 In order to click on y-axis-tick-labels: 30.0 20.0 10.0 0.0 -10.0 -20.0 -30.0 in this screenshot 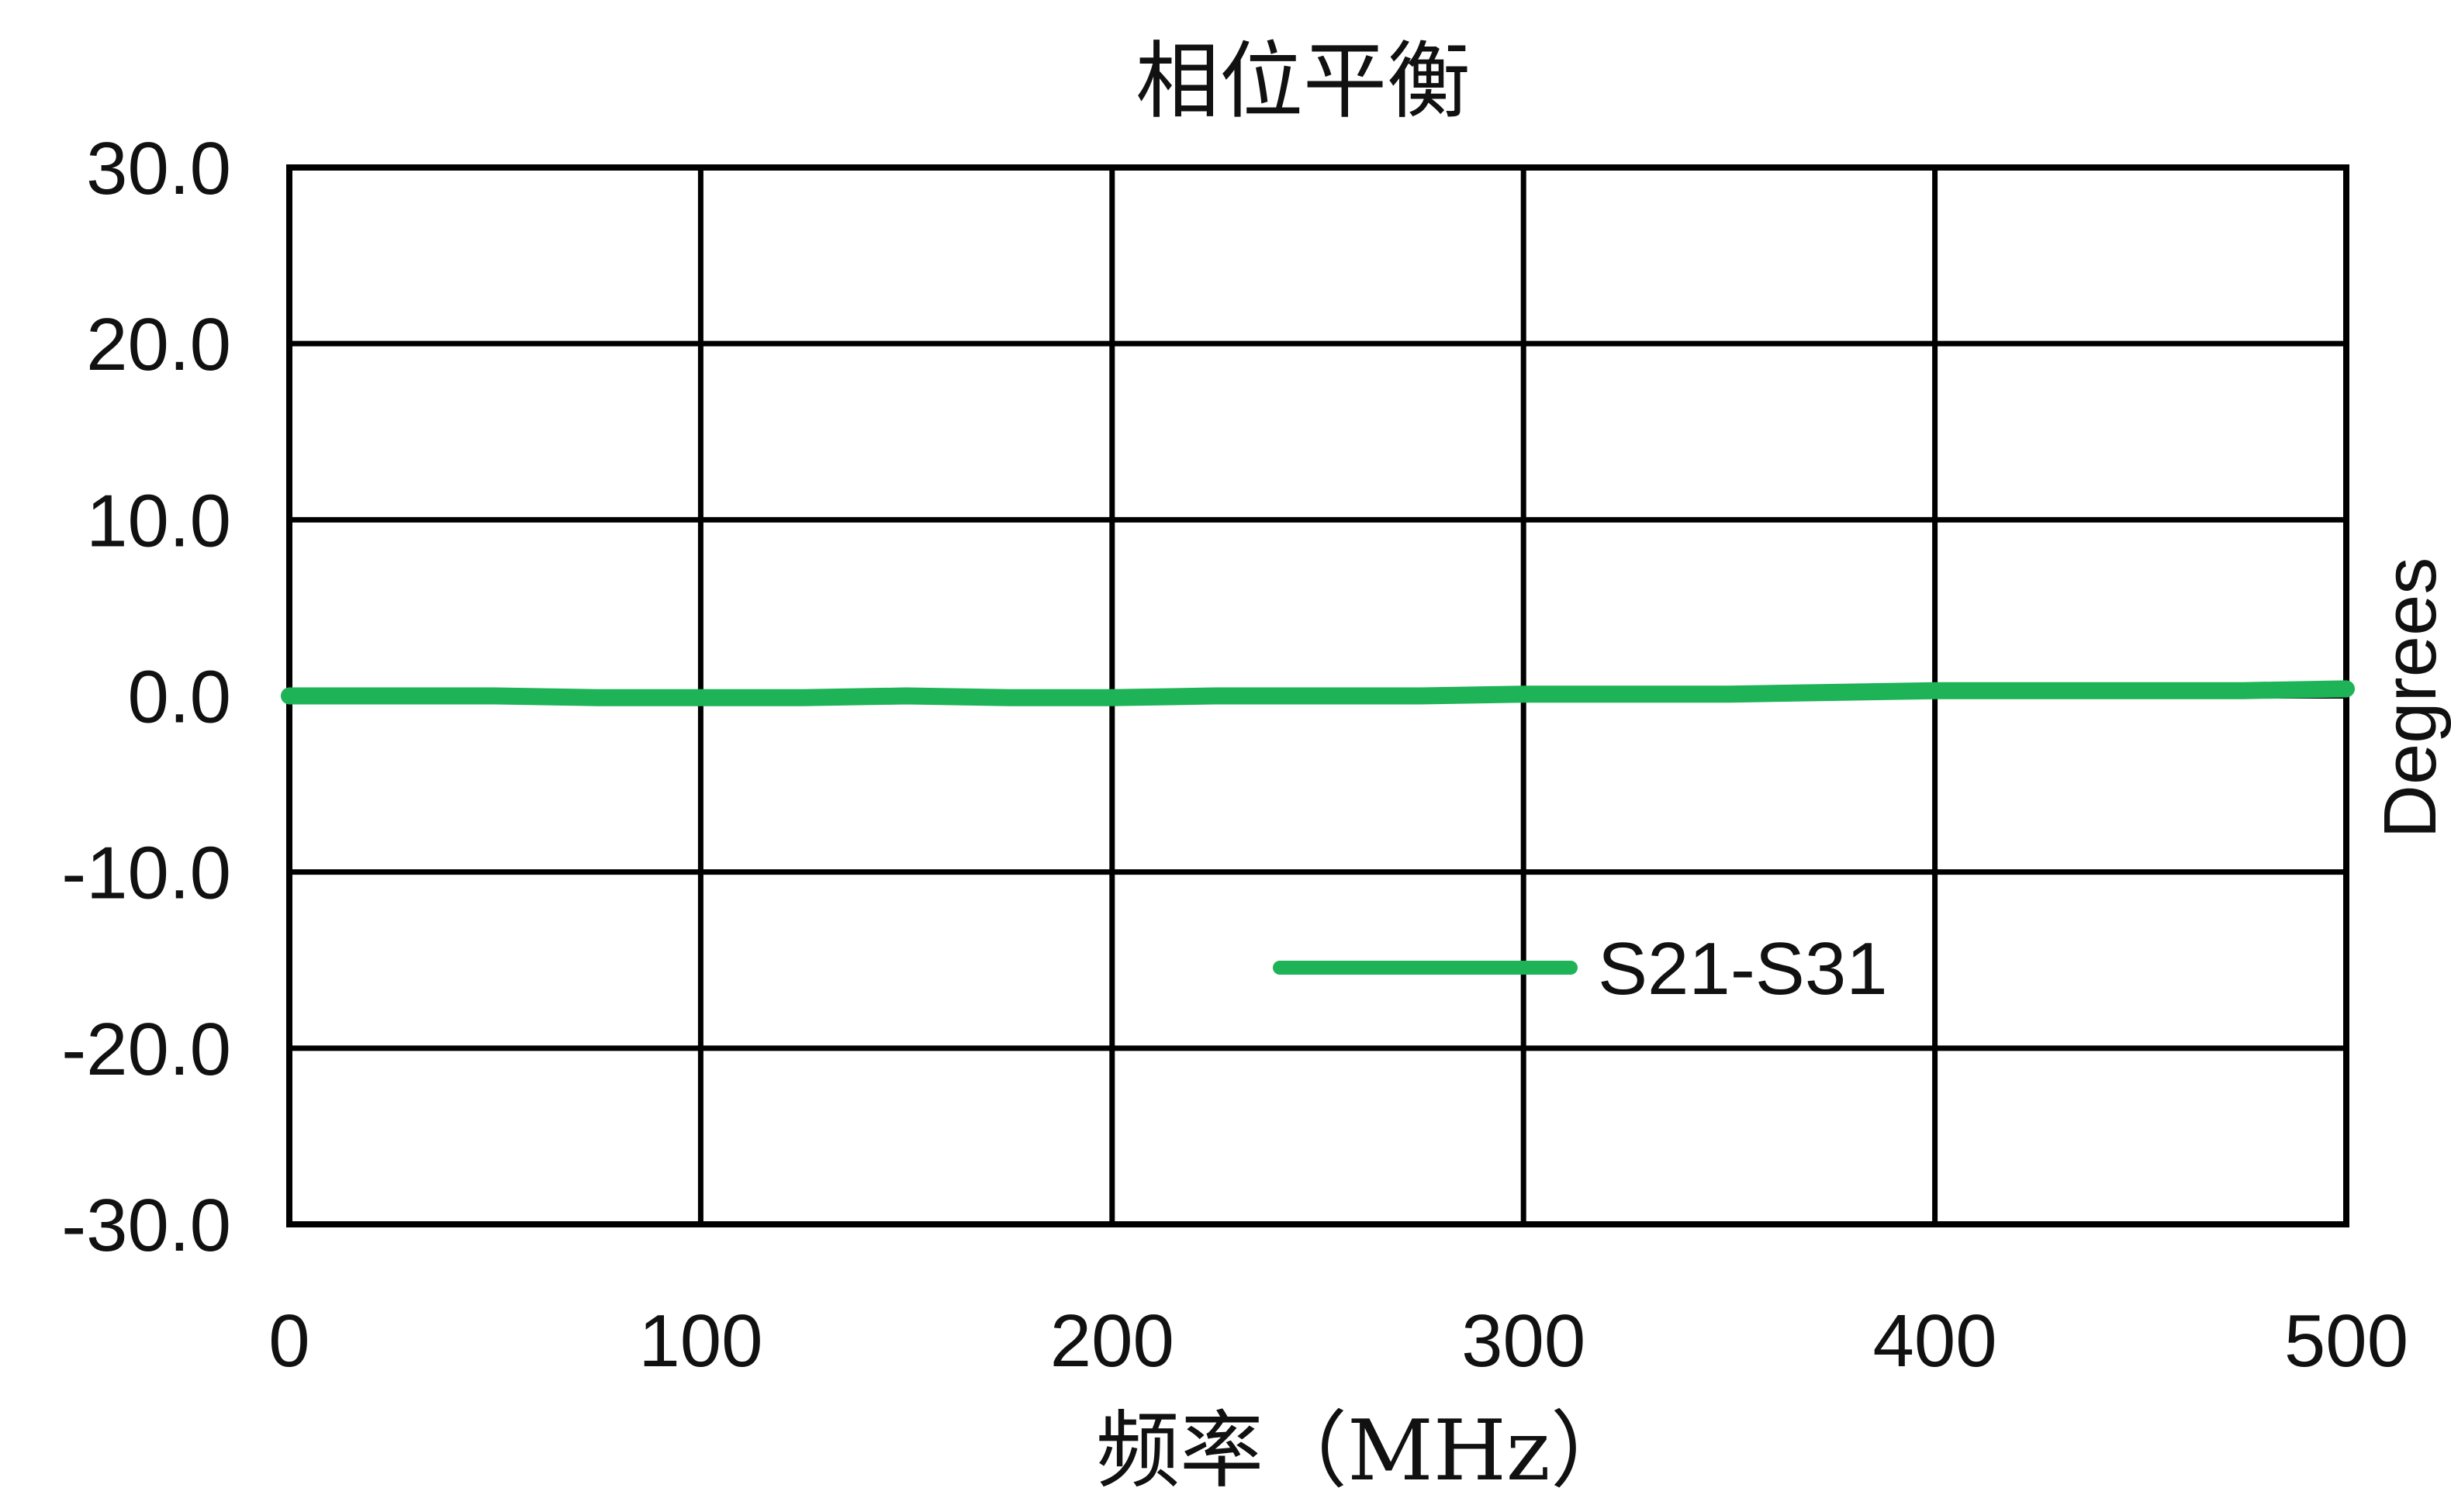, I will do `click(146, 697)`.